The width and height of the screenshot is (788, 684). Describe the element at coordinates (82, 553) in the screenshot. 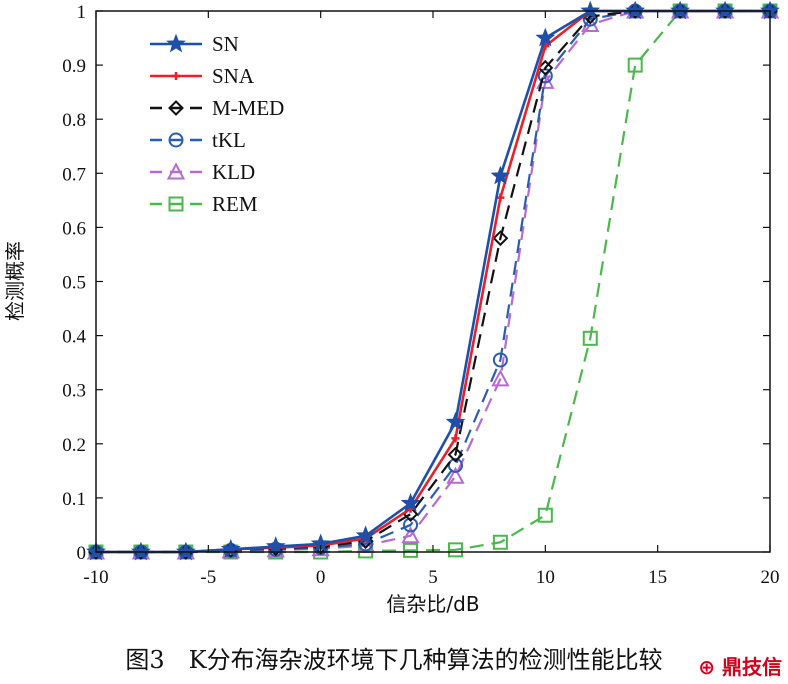

I see `y-tick-label: 0` at that location.